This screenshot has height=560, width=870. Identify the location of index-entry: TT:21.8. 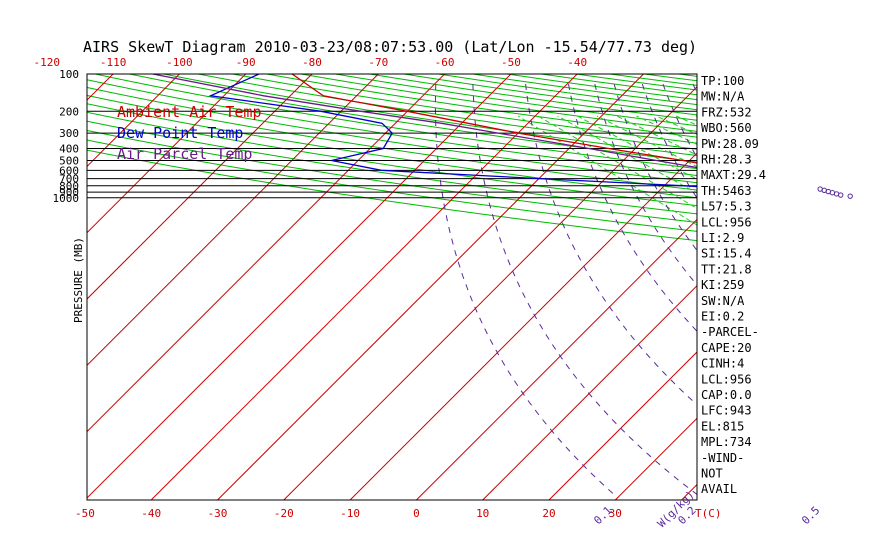
(726, 269).